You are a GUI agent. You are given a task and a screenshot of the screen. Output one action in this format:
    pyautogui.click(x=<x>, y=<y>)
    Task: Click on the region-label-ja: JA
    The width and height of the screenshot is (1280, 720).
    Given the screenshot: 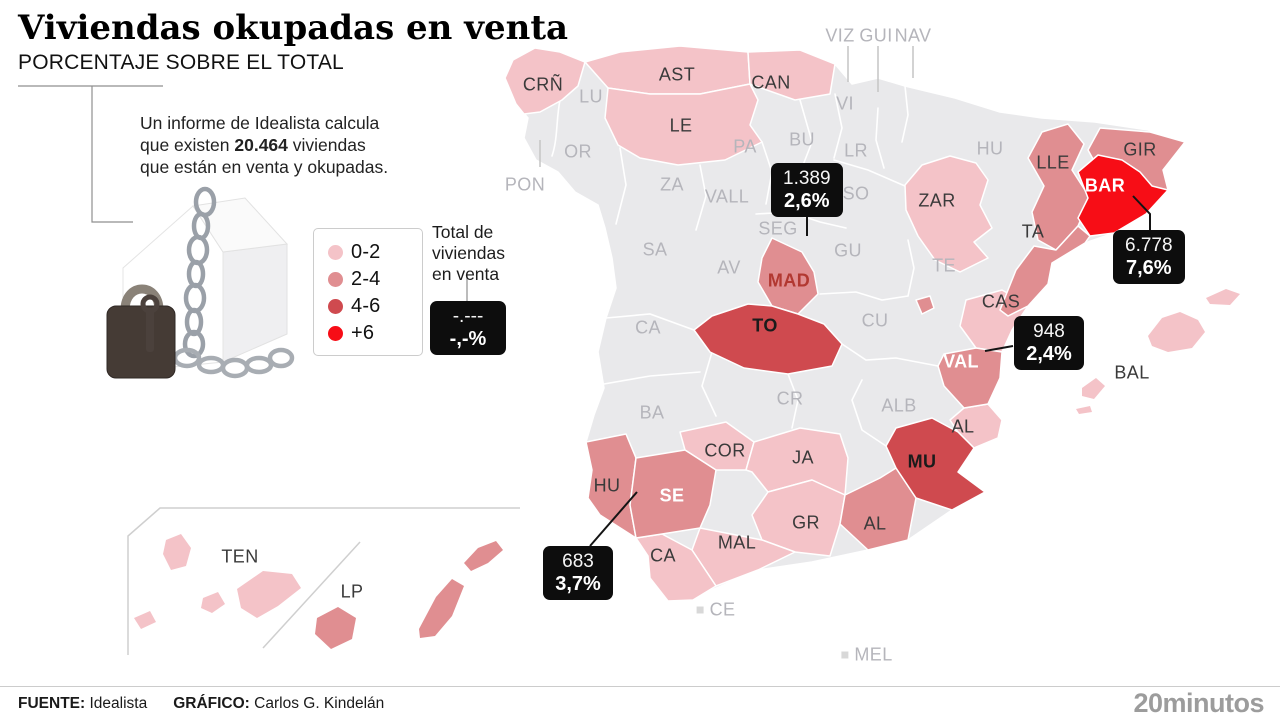 What is the action you would take?
    pyautogui.click(x=803, y=457)
    